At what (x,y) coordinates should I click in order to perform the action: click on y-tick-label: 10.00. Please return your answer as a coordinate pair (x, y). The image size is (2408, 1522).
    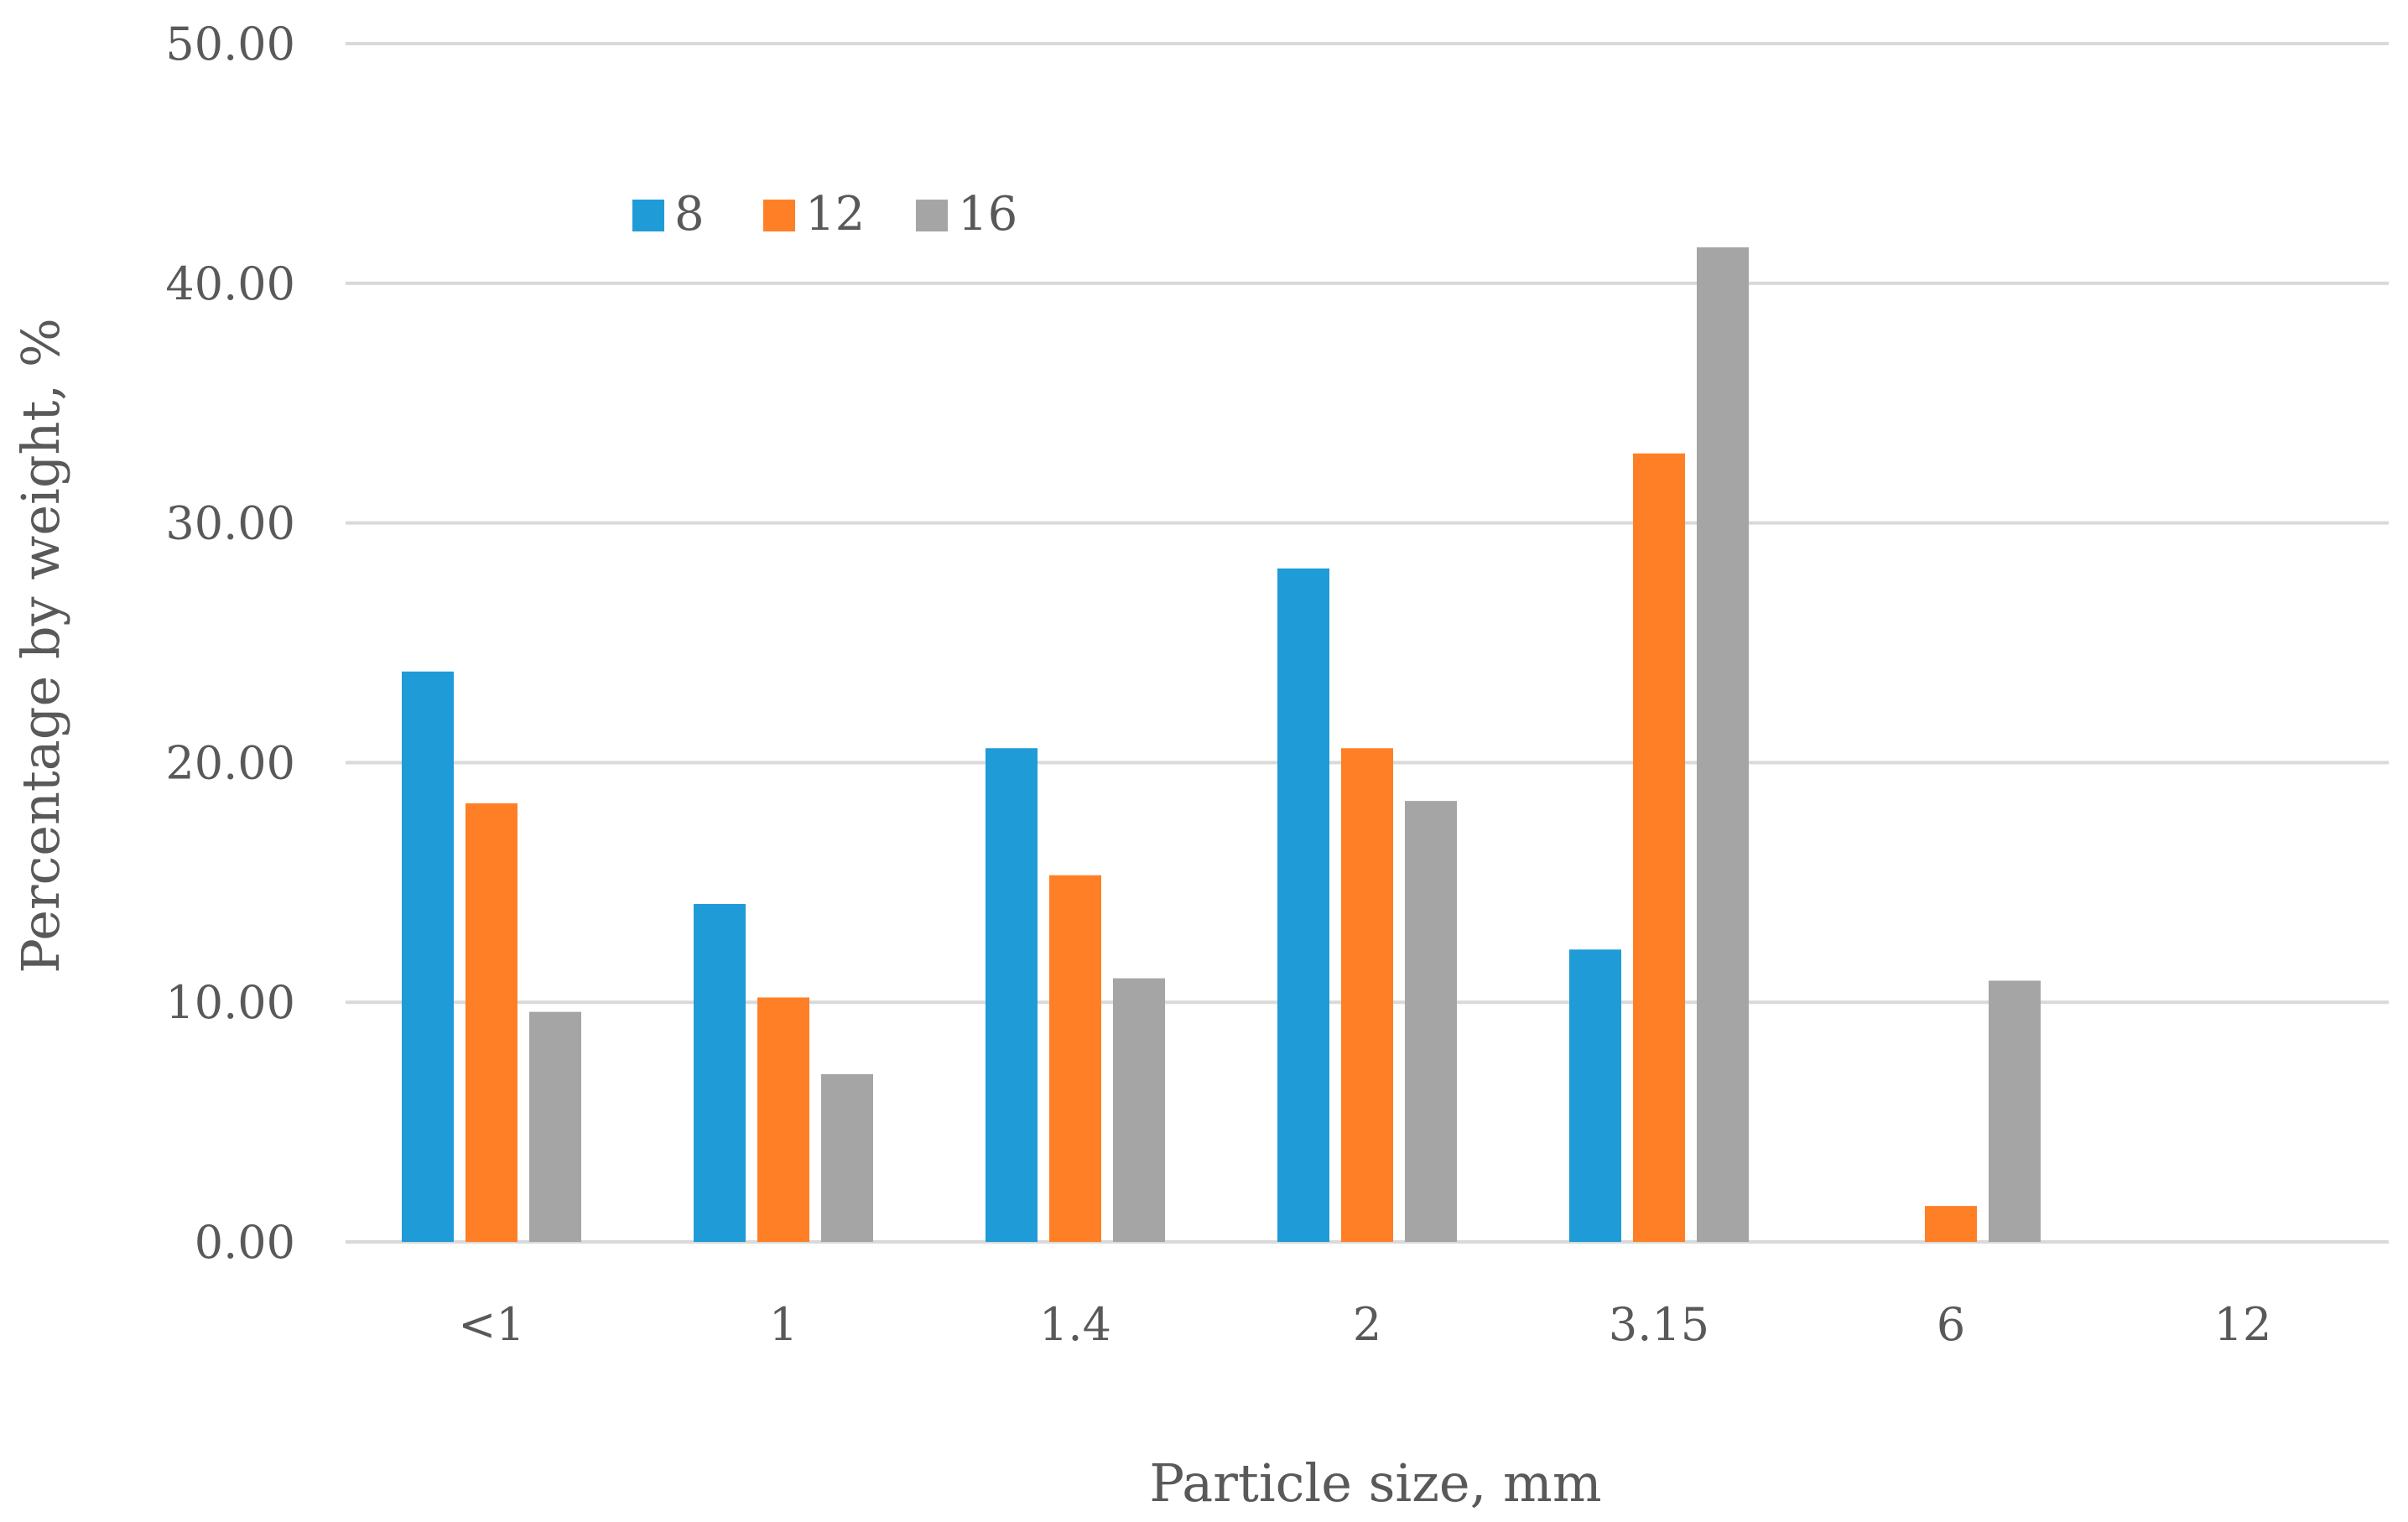
    Looking at the image, I should click on (230, 1002).